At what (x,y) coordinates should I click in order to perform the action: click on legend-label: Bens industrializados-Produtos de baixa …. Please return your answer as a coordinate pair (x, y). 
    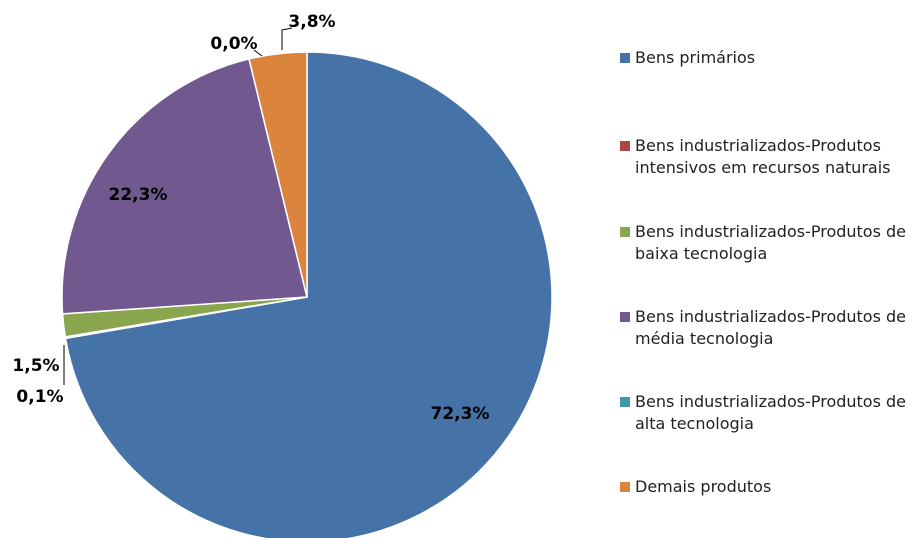
    Looking at the image, I should click on (771, 242).